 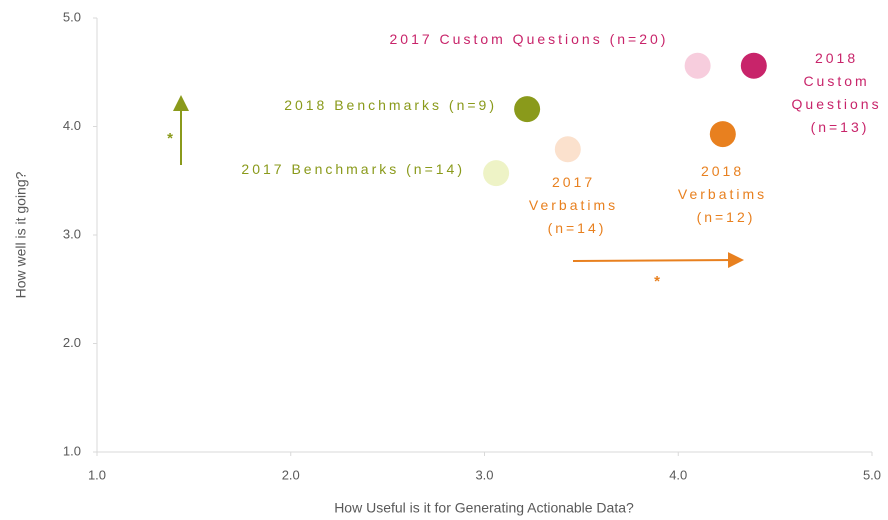 I want to click on series-label: 2017 Benchmarks (n=14), so click(x=353, y=169).